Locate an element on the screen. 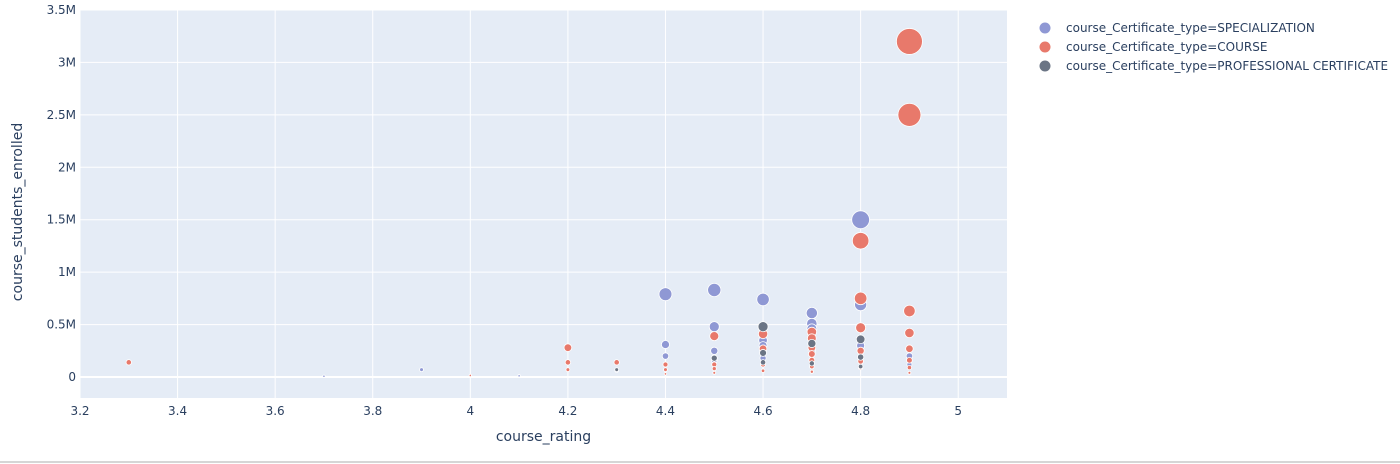 This screenshot has height=464, width=1400. x-axis-ticks: 3.2 3.4 3.6 3.8 4 4.2 4.4 4.6 4.8 5 is located at coordinates (516, 411).